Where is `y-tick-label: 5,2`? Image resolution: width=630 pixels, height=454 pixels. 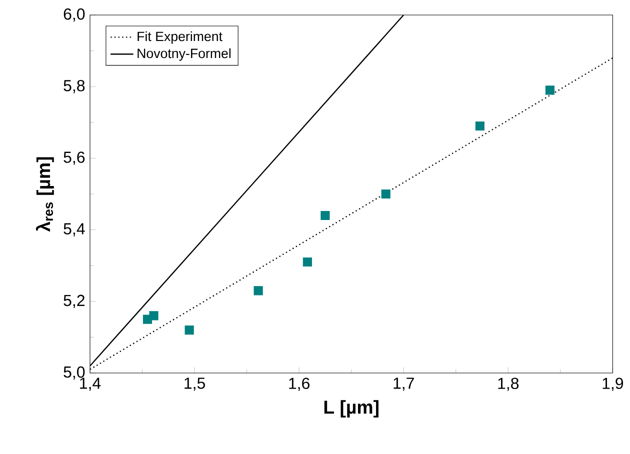
y-tick-label: 5,2 is located at coordinates (74, 301).